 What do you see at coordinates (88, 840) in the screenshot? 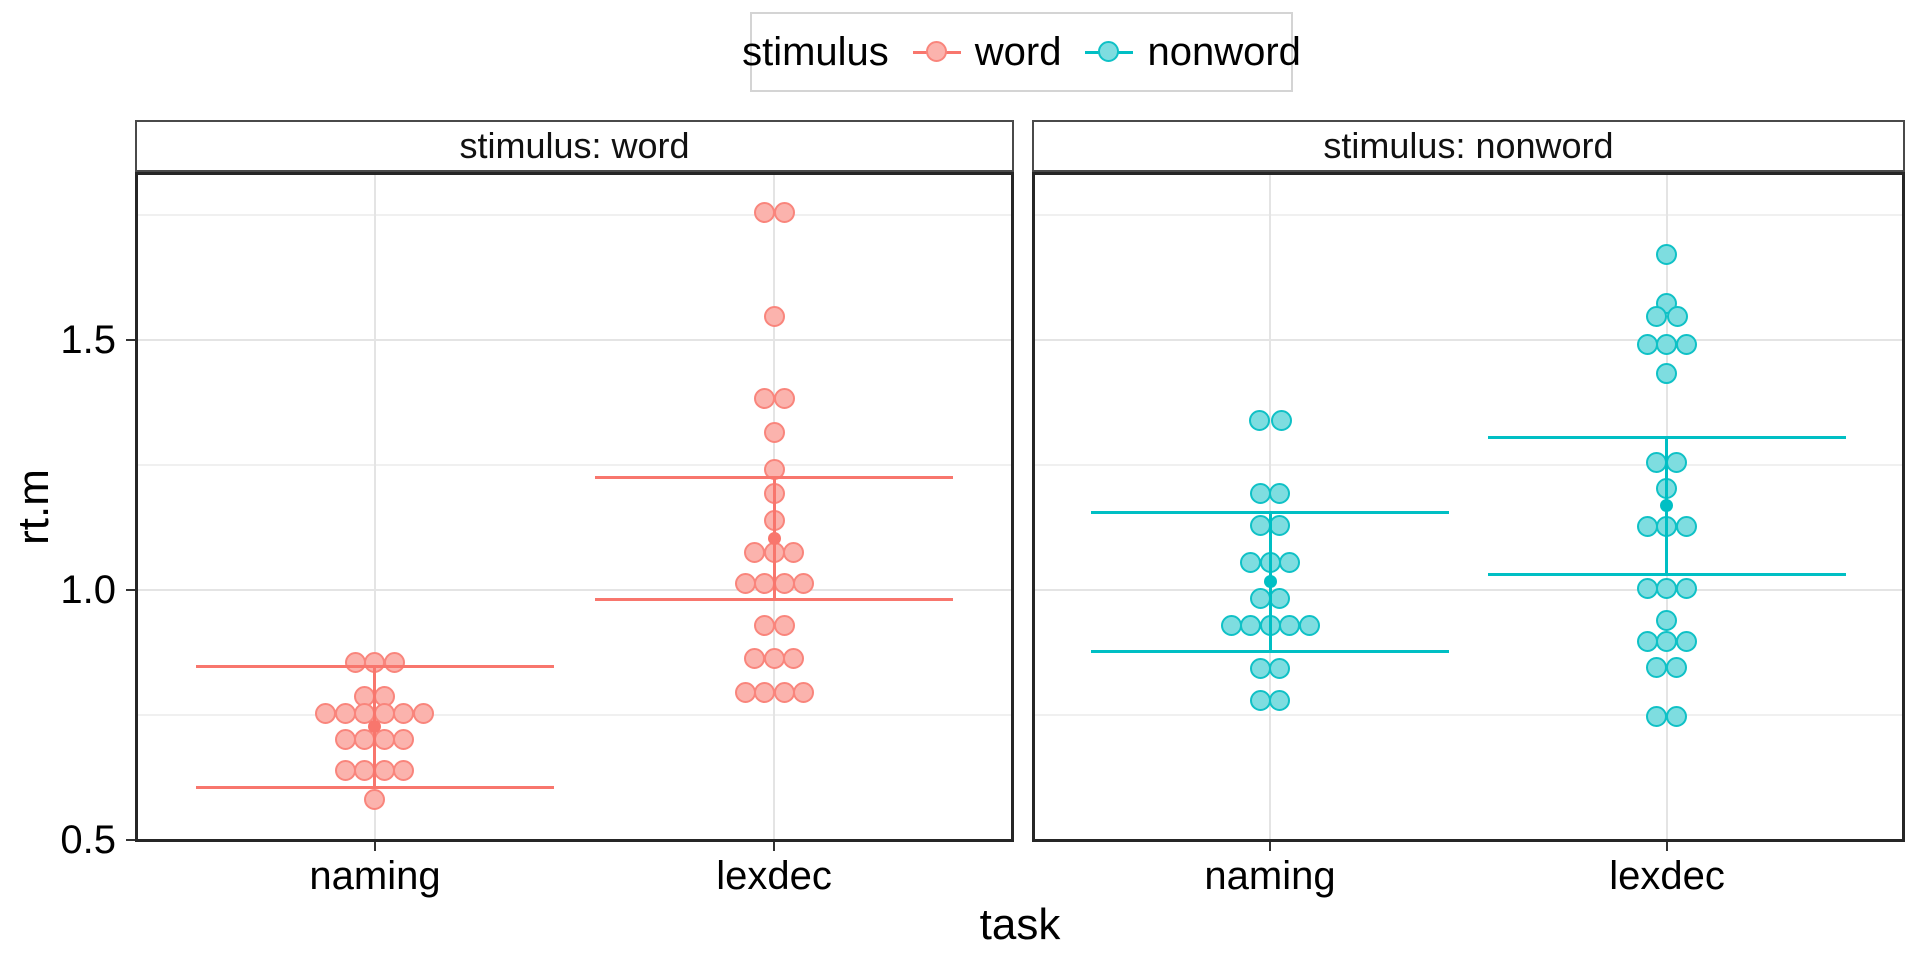
I see `y-tick-label-0-5: 0.5` at bounding box center [88, 840].